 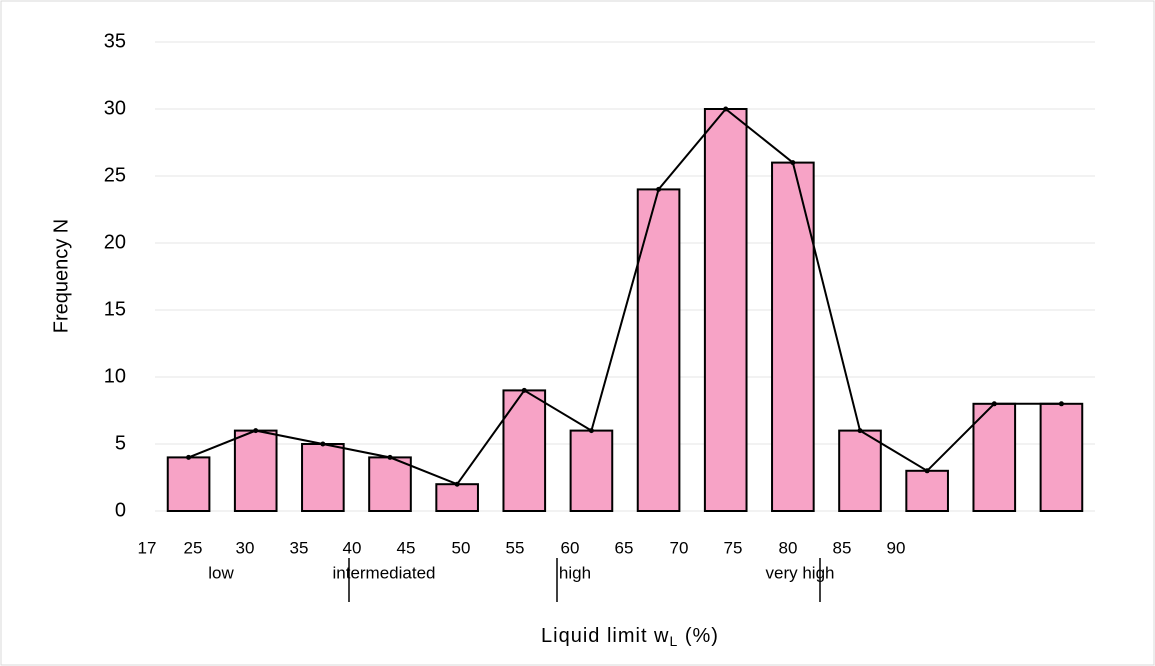 What do you see at coordinates (788, 547) in the screenshot?
I see `x-tick-label: 80` at bounding box center [788, 547].